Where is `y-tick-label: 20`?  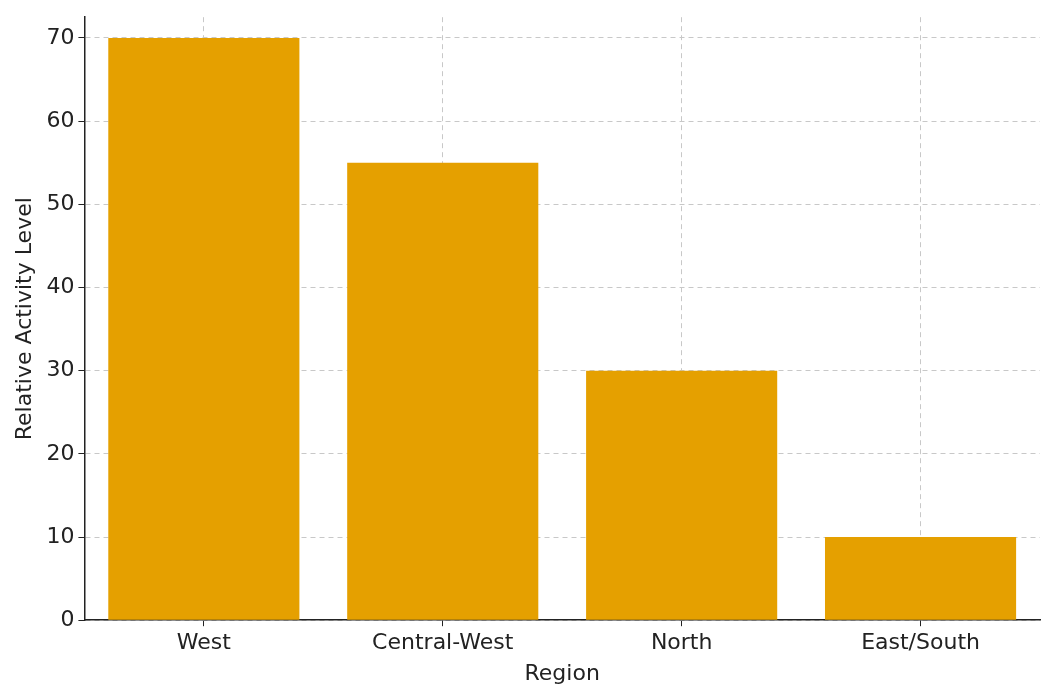 y-tick-label: 20 is located at coordinates (60, 452).